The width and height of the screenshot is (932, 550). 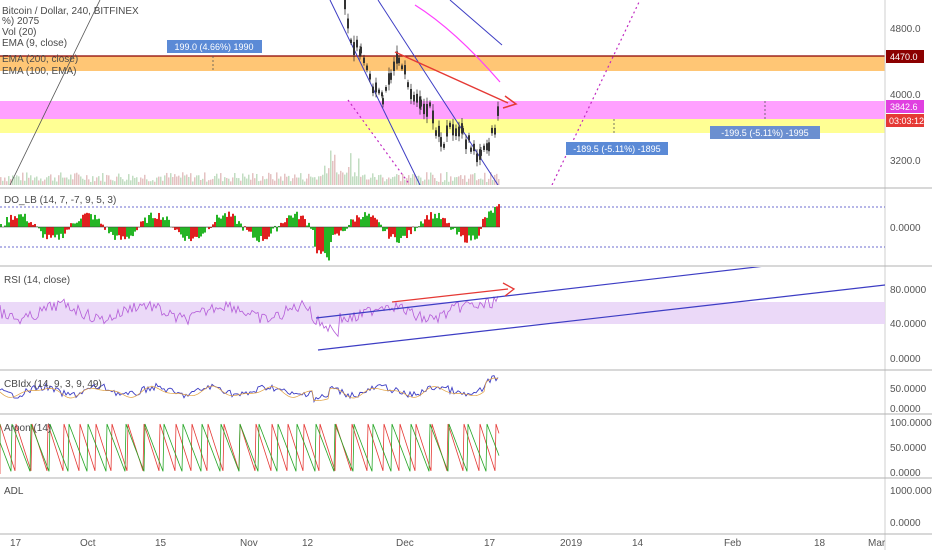 What do you see at coordinates (39, 71) in the screenshot?
I see `indicator-label-3: EMA (100, EMA)` at bounding box center [39, 71].